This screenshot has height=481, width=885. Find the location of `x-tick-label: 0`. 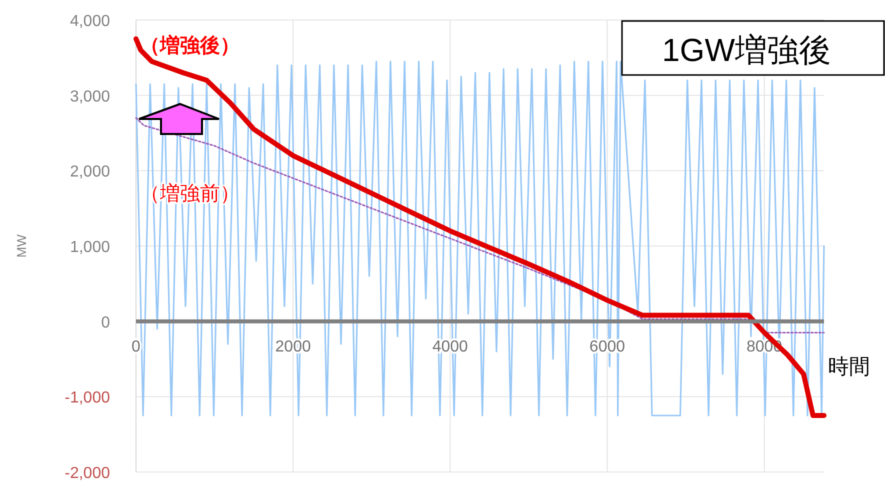

x-tick-label: 0 is located at coordinates (136, 347).